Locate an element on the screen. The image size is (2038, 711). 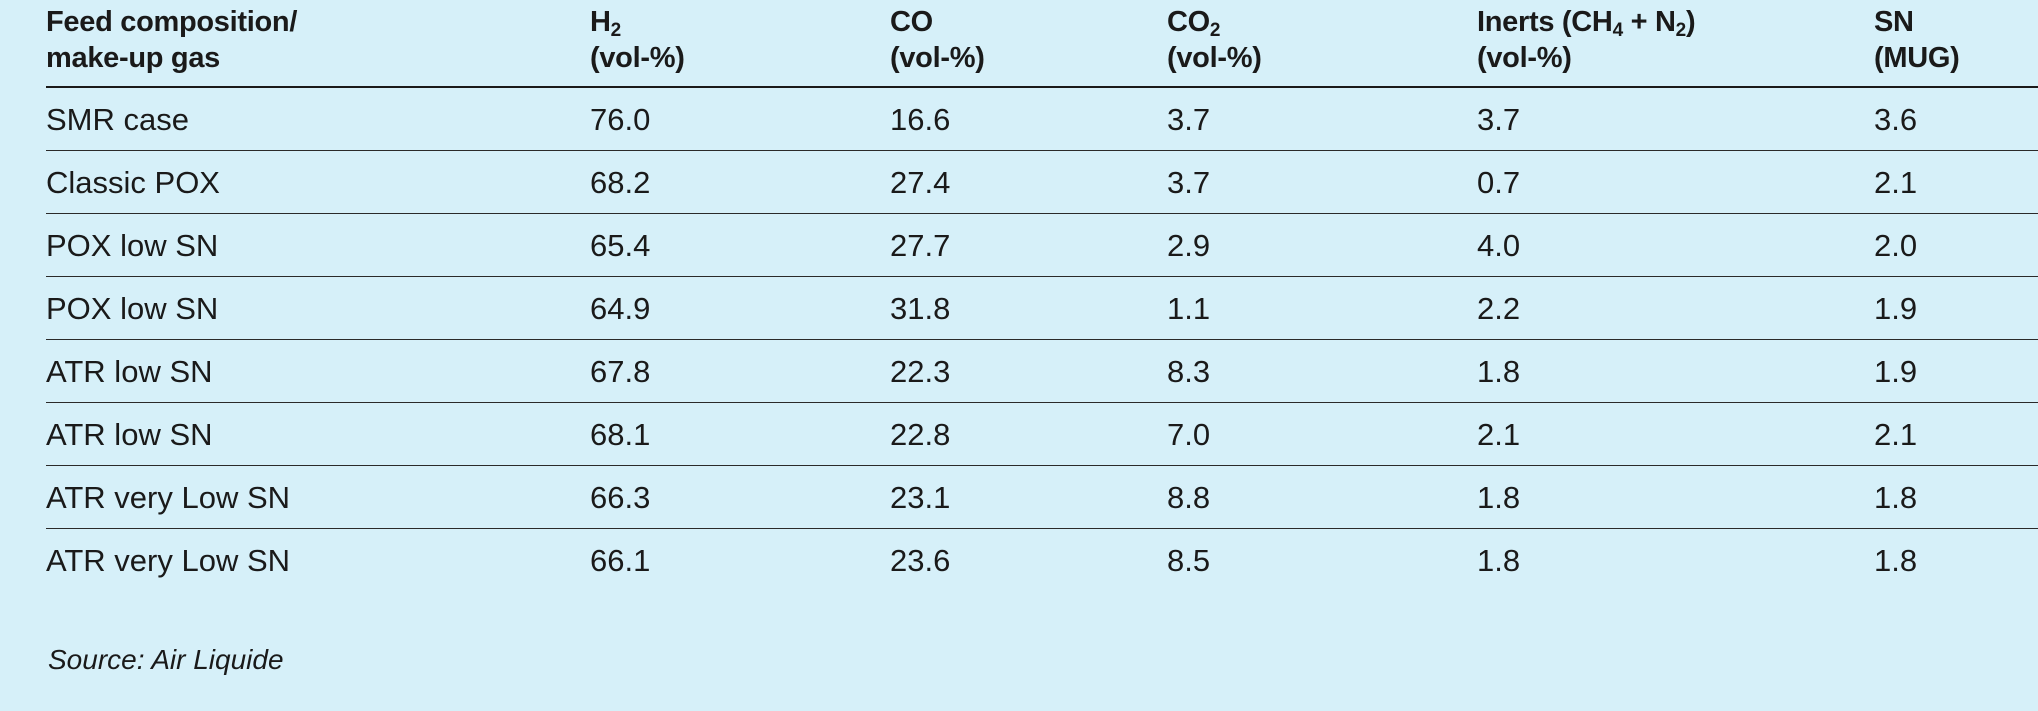
cell-inerts: 2.2 is located at coordinates (1675, 308).